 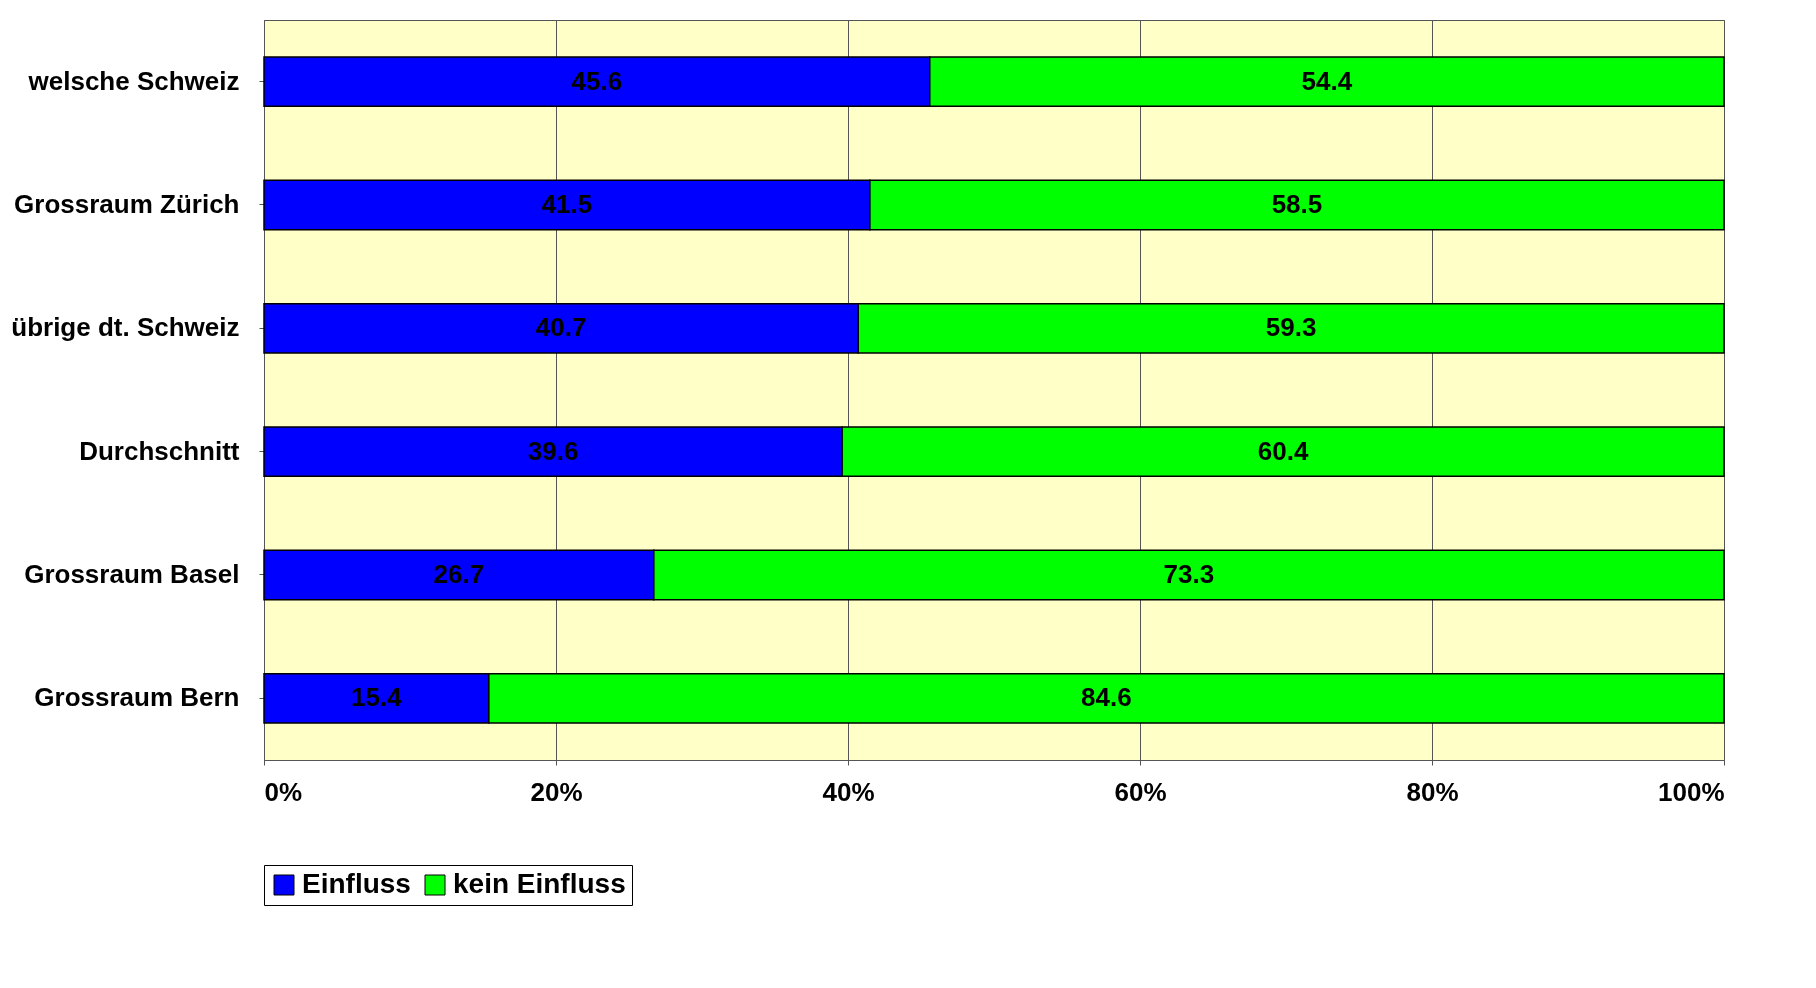 I want to click on x-tick-label: 100%, so click(x=1691, y=791).